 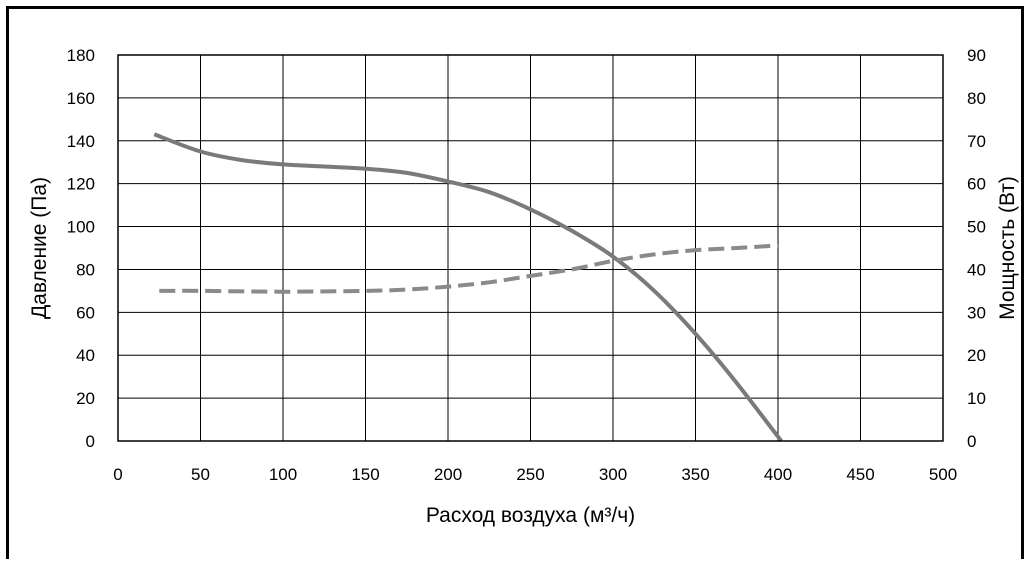 I want to click on y-left-tick-label: 120, so click(x=81, y=184).